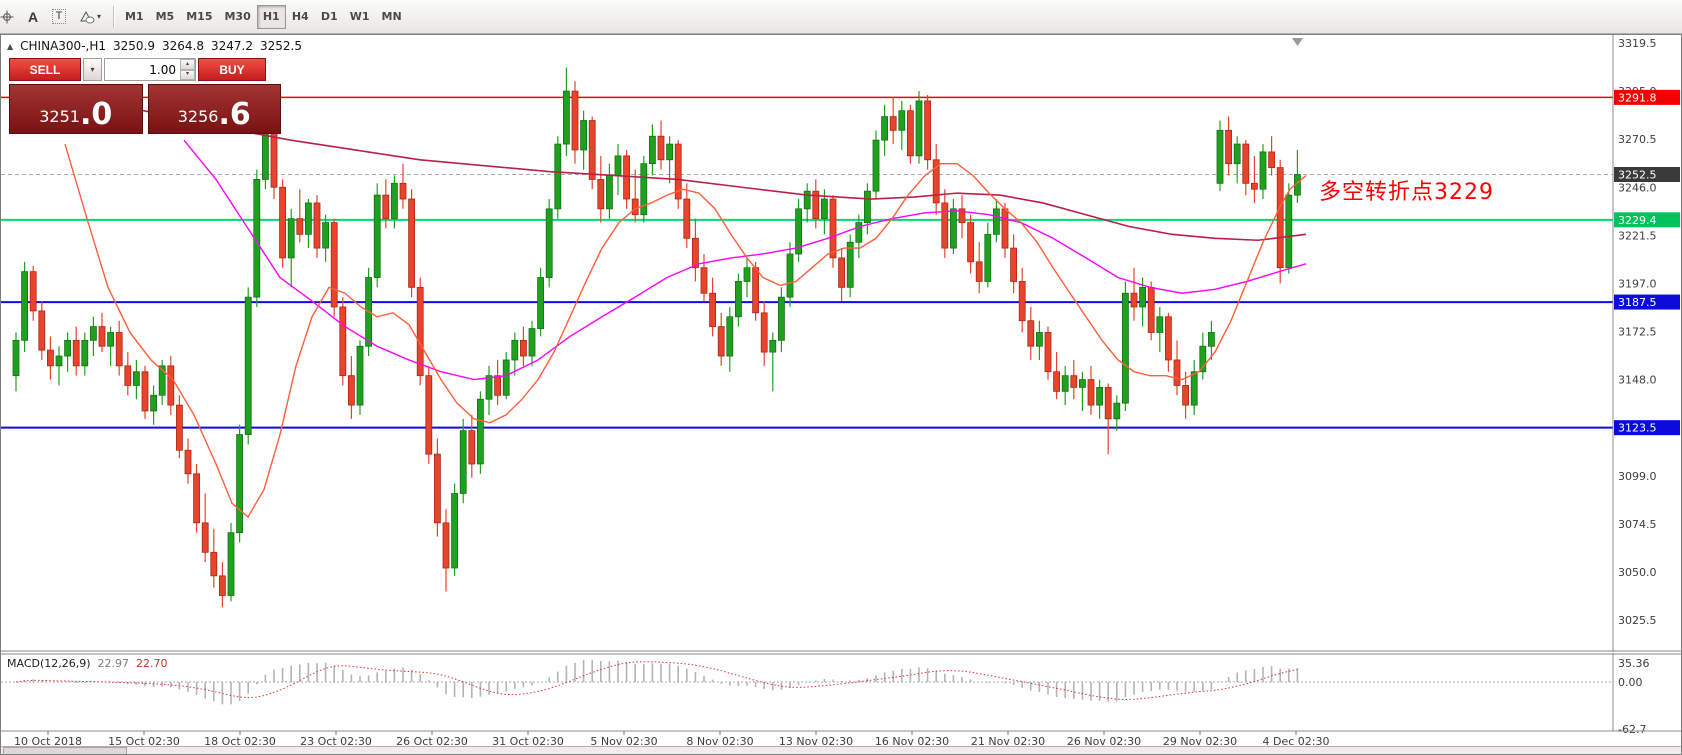 This screenshot has width=1682, height=755. I want to click on macd-signal-value: 22.70, so click(152, 663).